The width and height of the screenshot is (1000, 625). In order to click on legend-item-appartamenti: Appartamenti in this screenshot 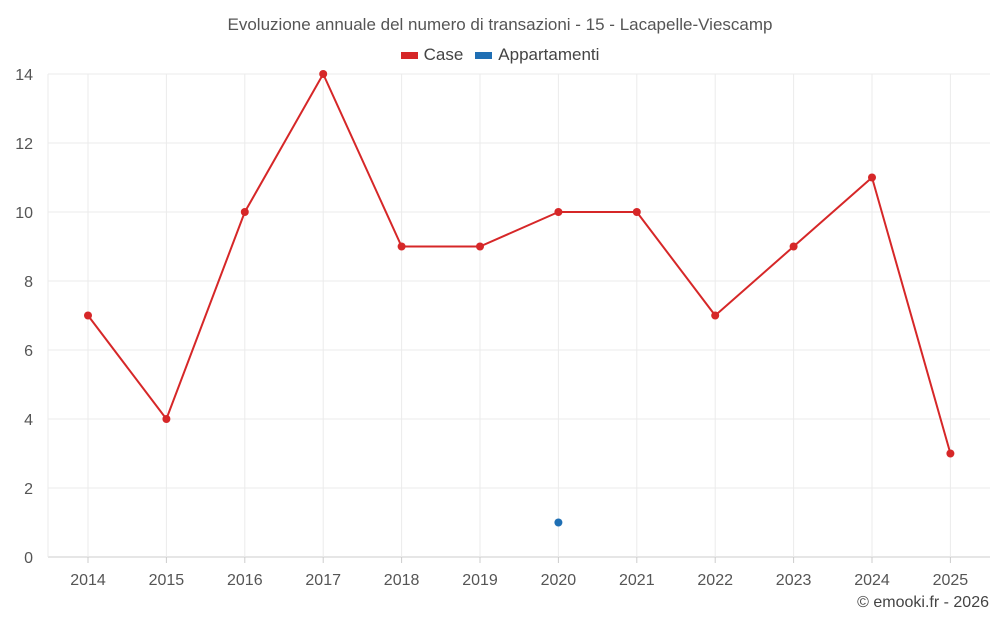, I will do `click(537, 55)`.